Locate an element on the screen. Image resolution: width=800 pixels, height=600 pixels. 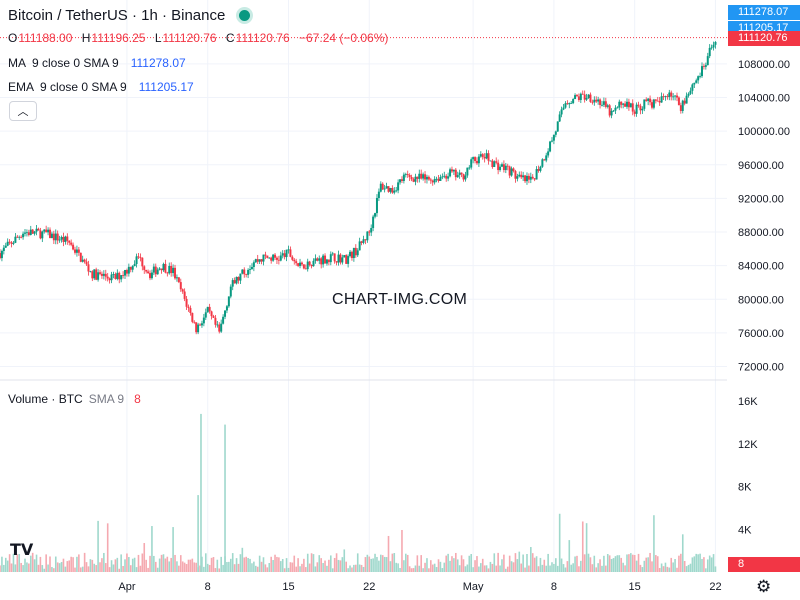
tradingview-logo-icon: TV is located at coordinates (22, 549).